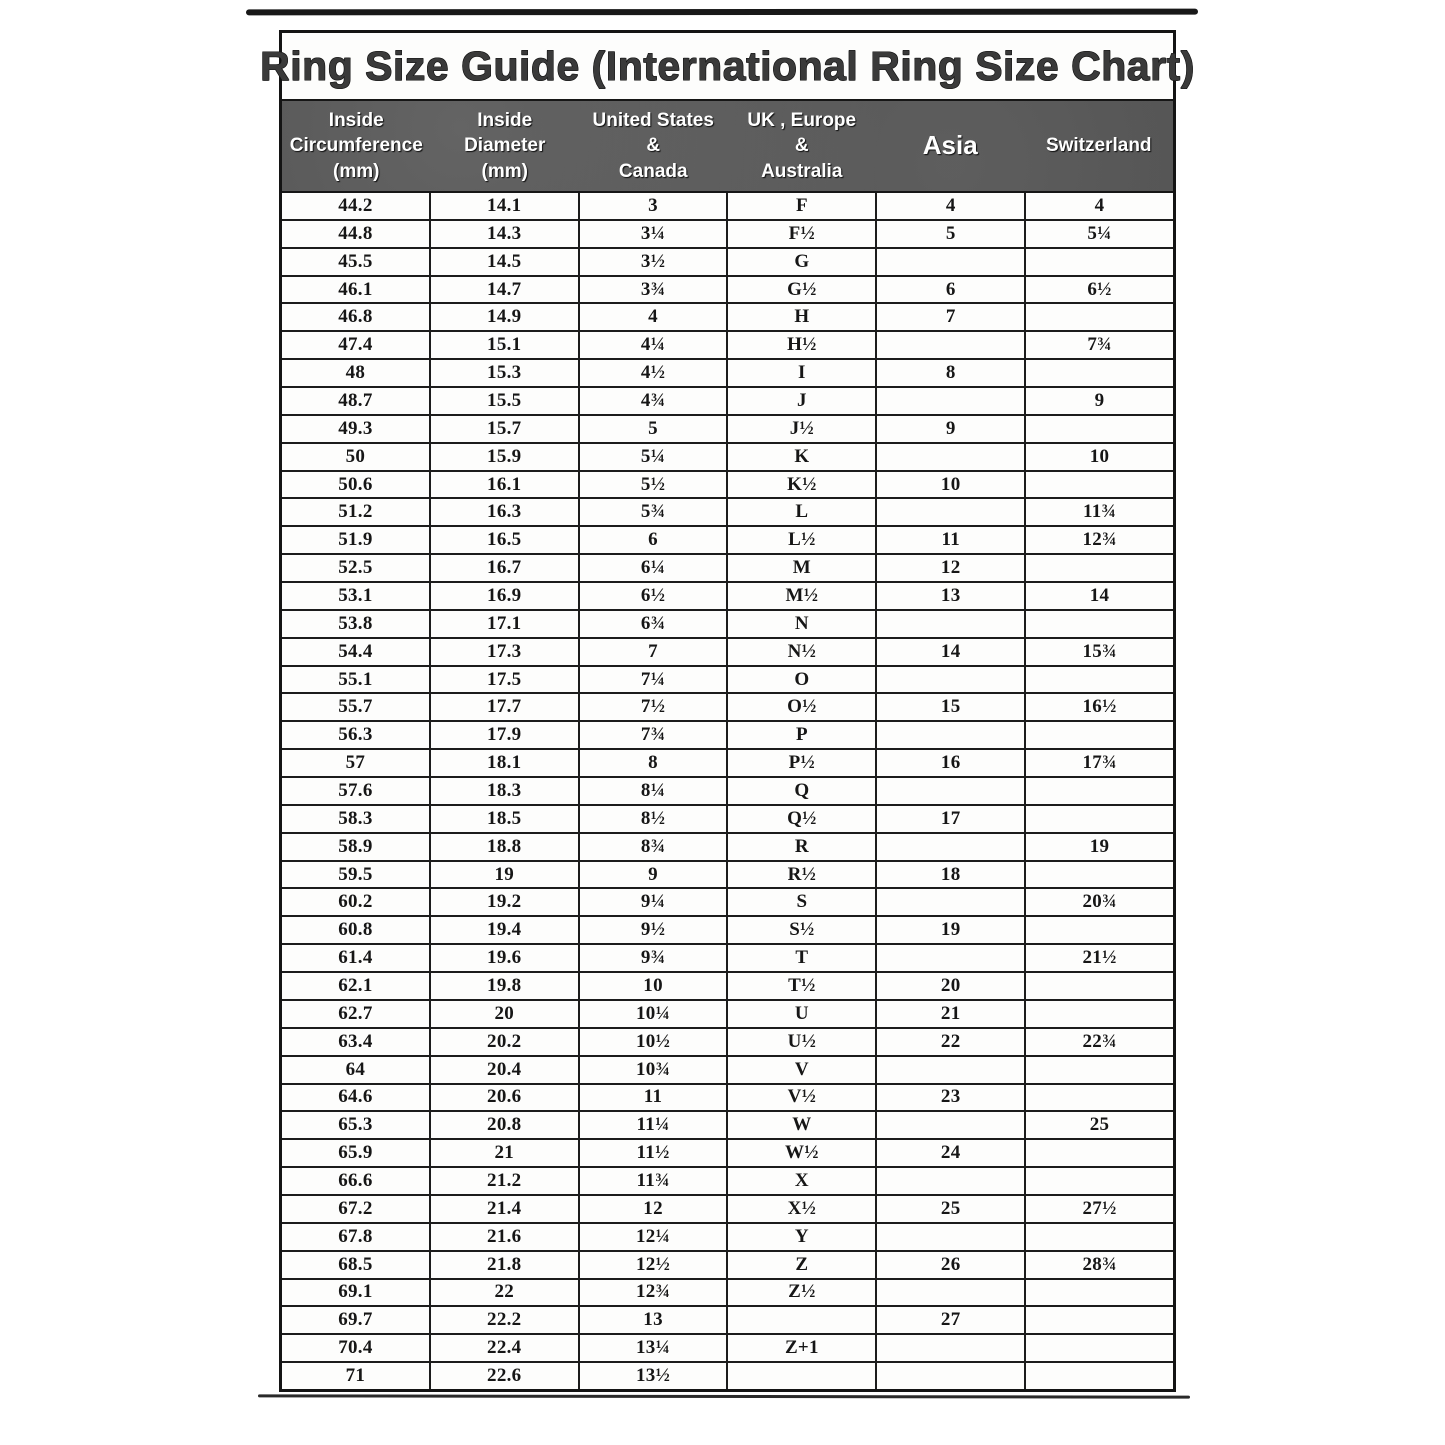  I want to click on table-cell: 20, so click(503, 1013).